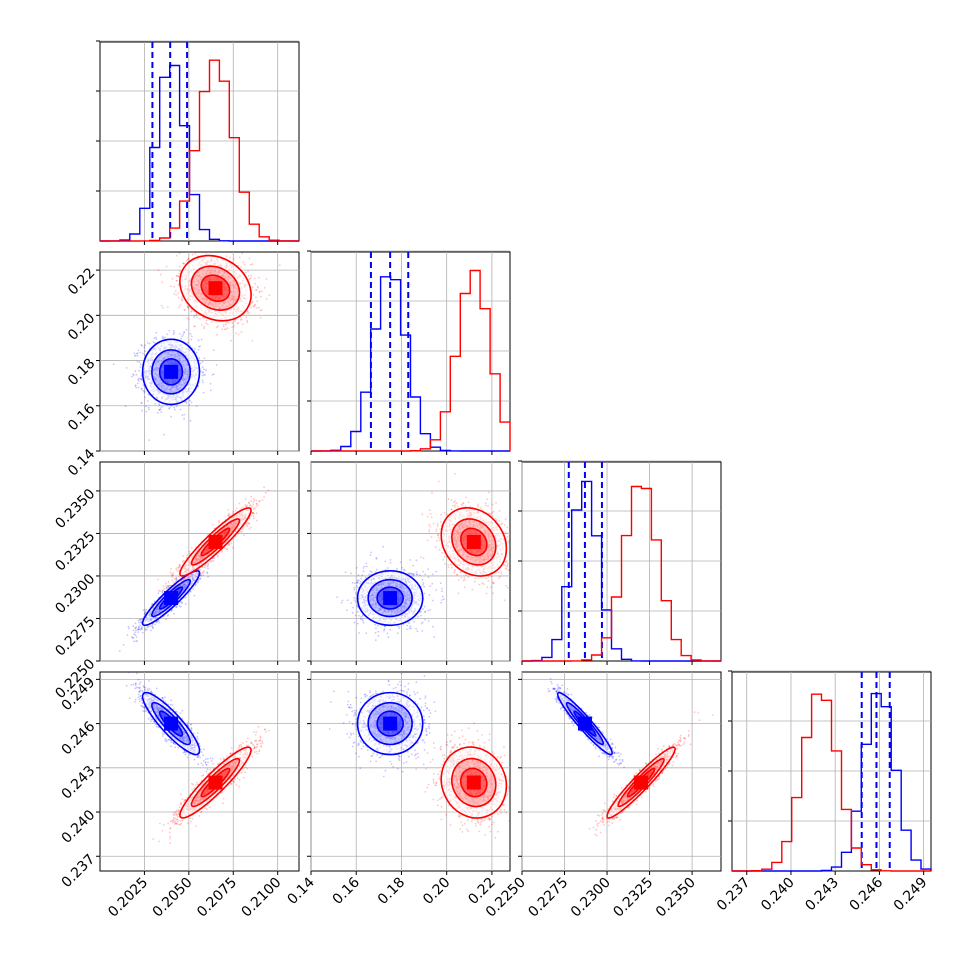  I want to click on peak-bin-red, so click(215, 288).